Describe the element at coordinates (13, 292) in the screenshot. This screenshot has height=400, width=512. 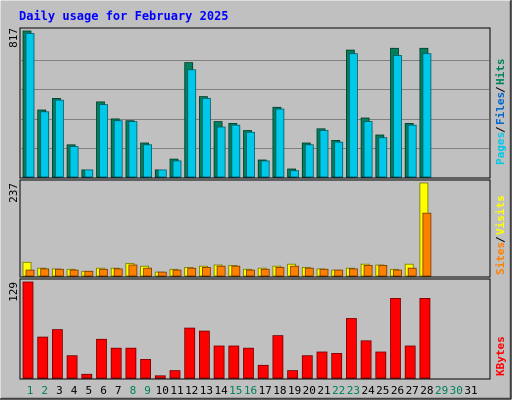
I see `kbytes-ymax-label: 129` at that location.